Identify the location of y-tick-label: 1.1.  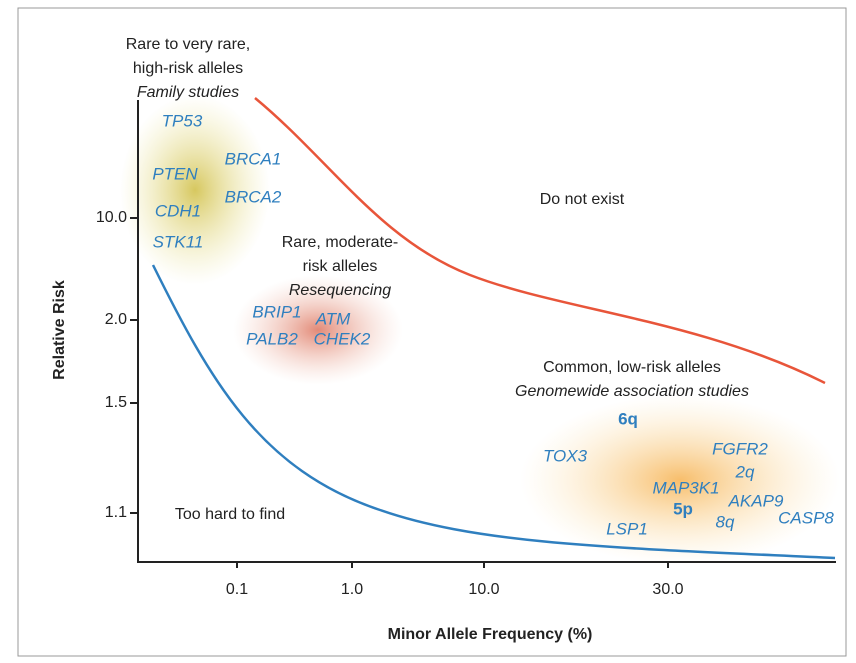
(116, 512).